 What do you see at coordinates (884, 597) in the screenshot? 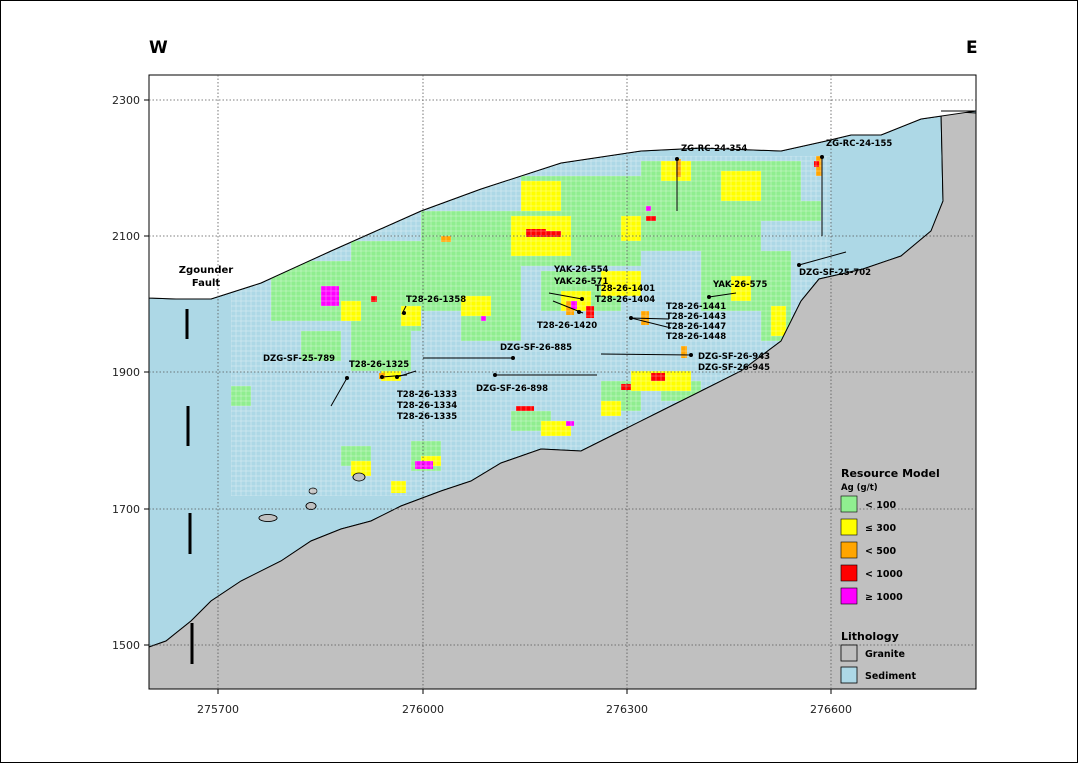
I see `legend-label: ≥ 1000` at bounding box center [884, 597].